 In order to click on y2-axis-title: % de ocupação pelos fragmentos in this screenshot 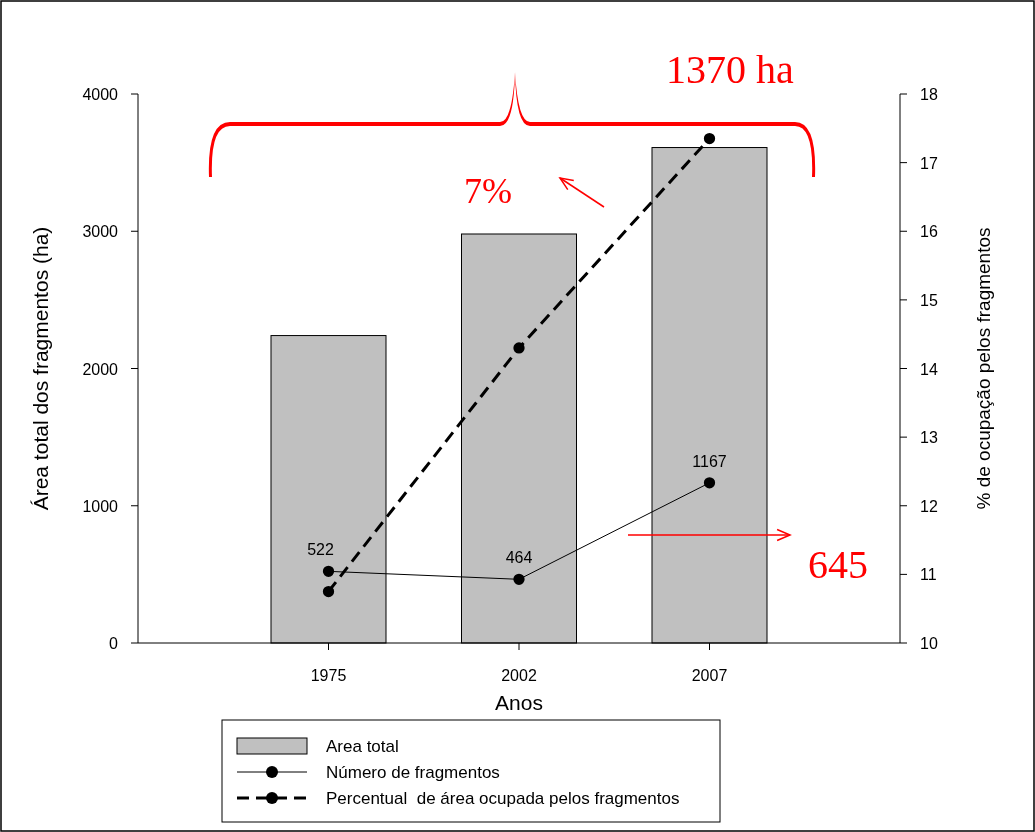, I will do `click(983, 368)`.